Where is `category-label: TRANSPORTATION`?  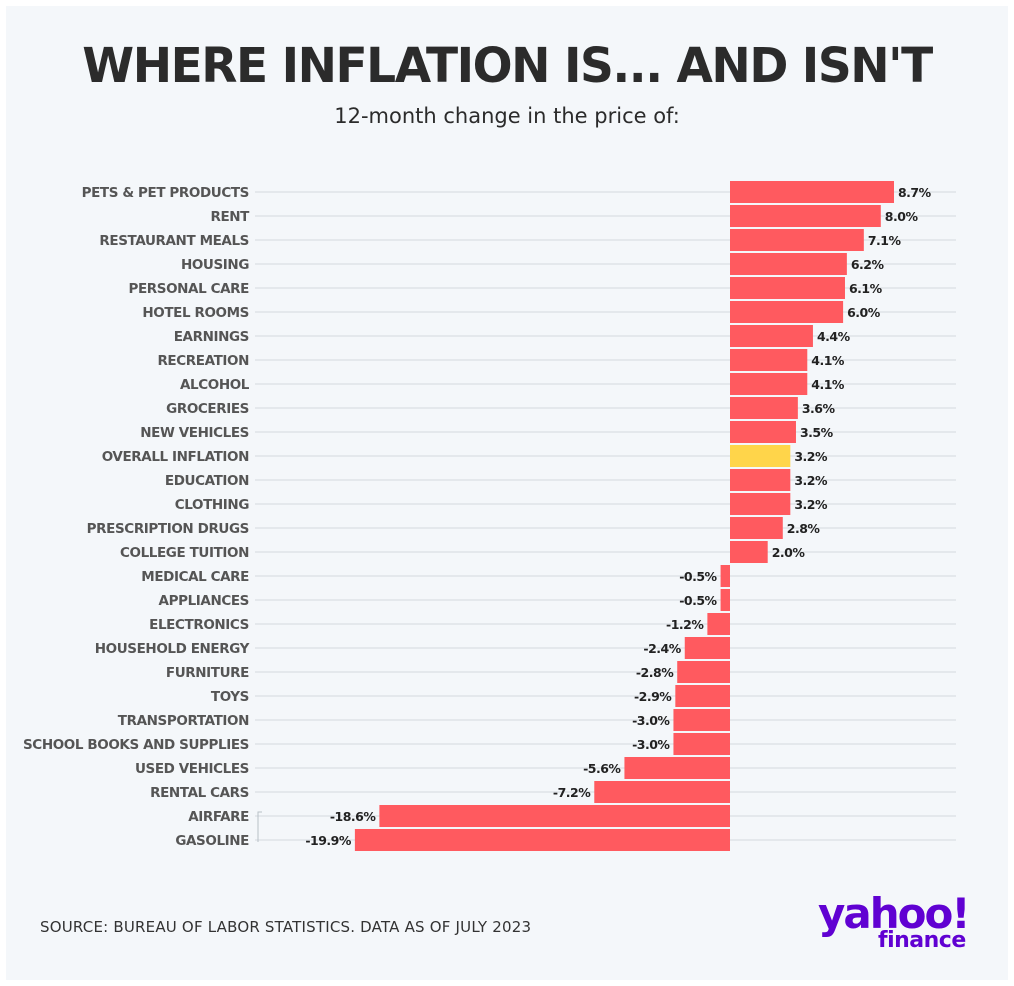 category-label: TRANSPORTATION is located at coordinates (183, 721).